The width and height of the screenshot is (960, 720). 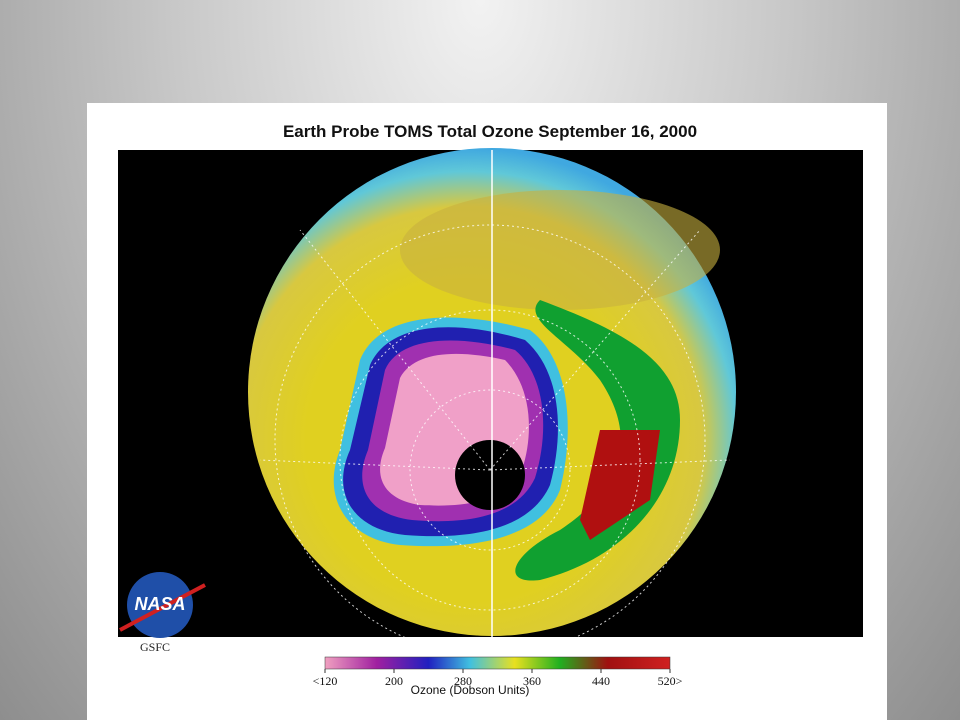 I want to click on colorbar-tick-label: 280, so click(x=463, y=681).